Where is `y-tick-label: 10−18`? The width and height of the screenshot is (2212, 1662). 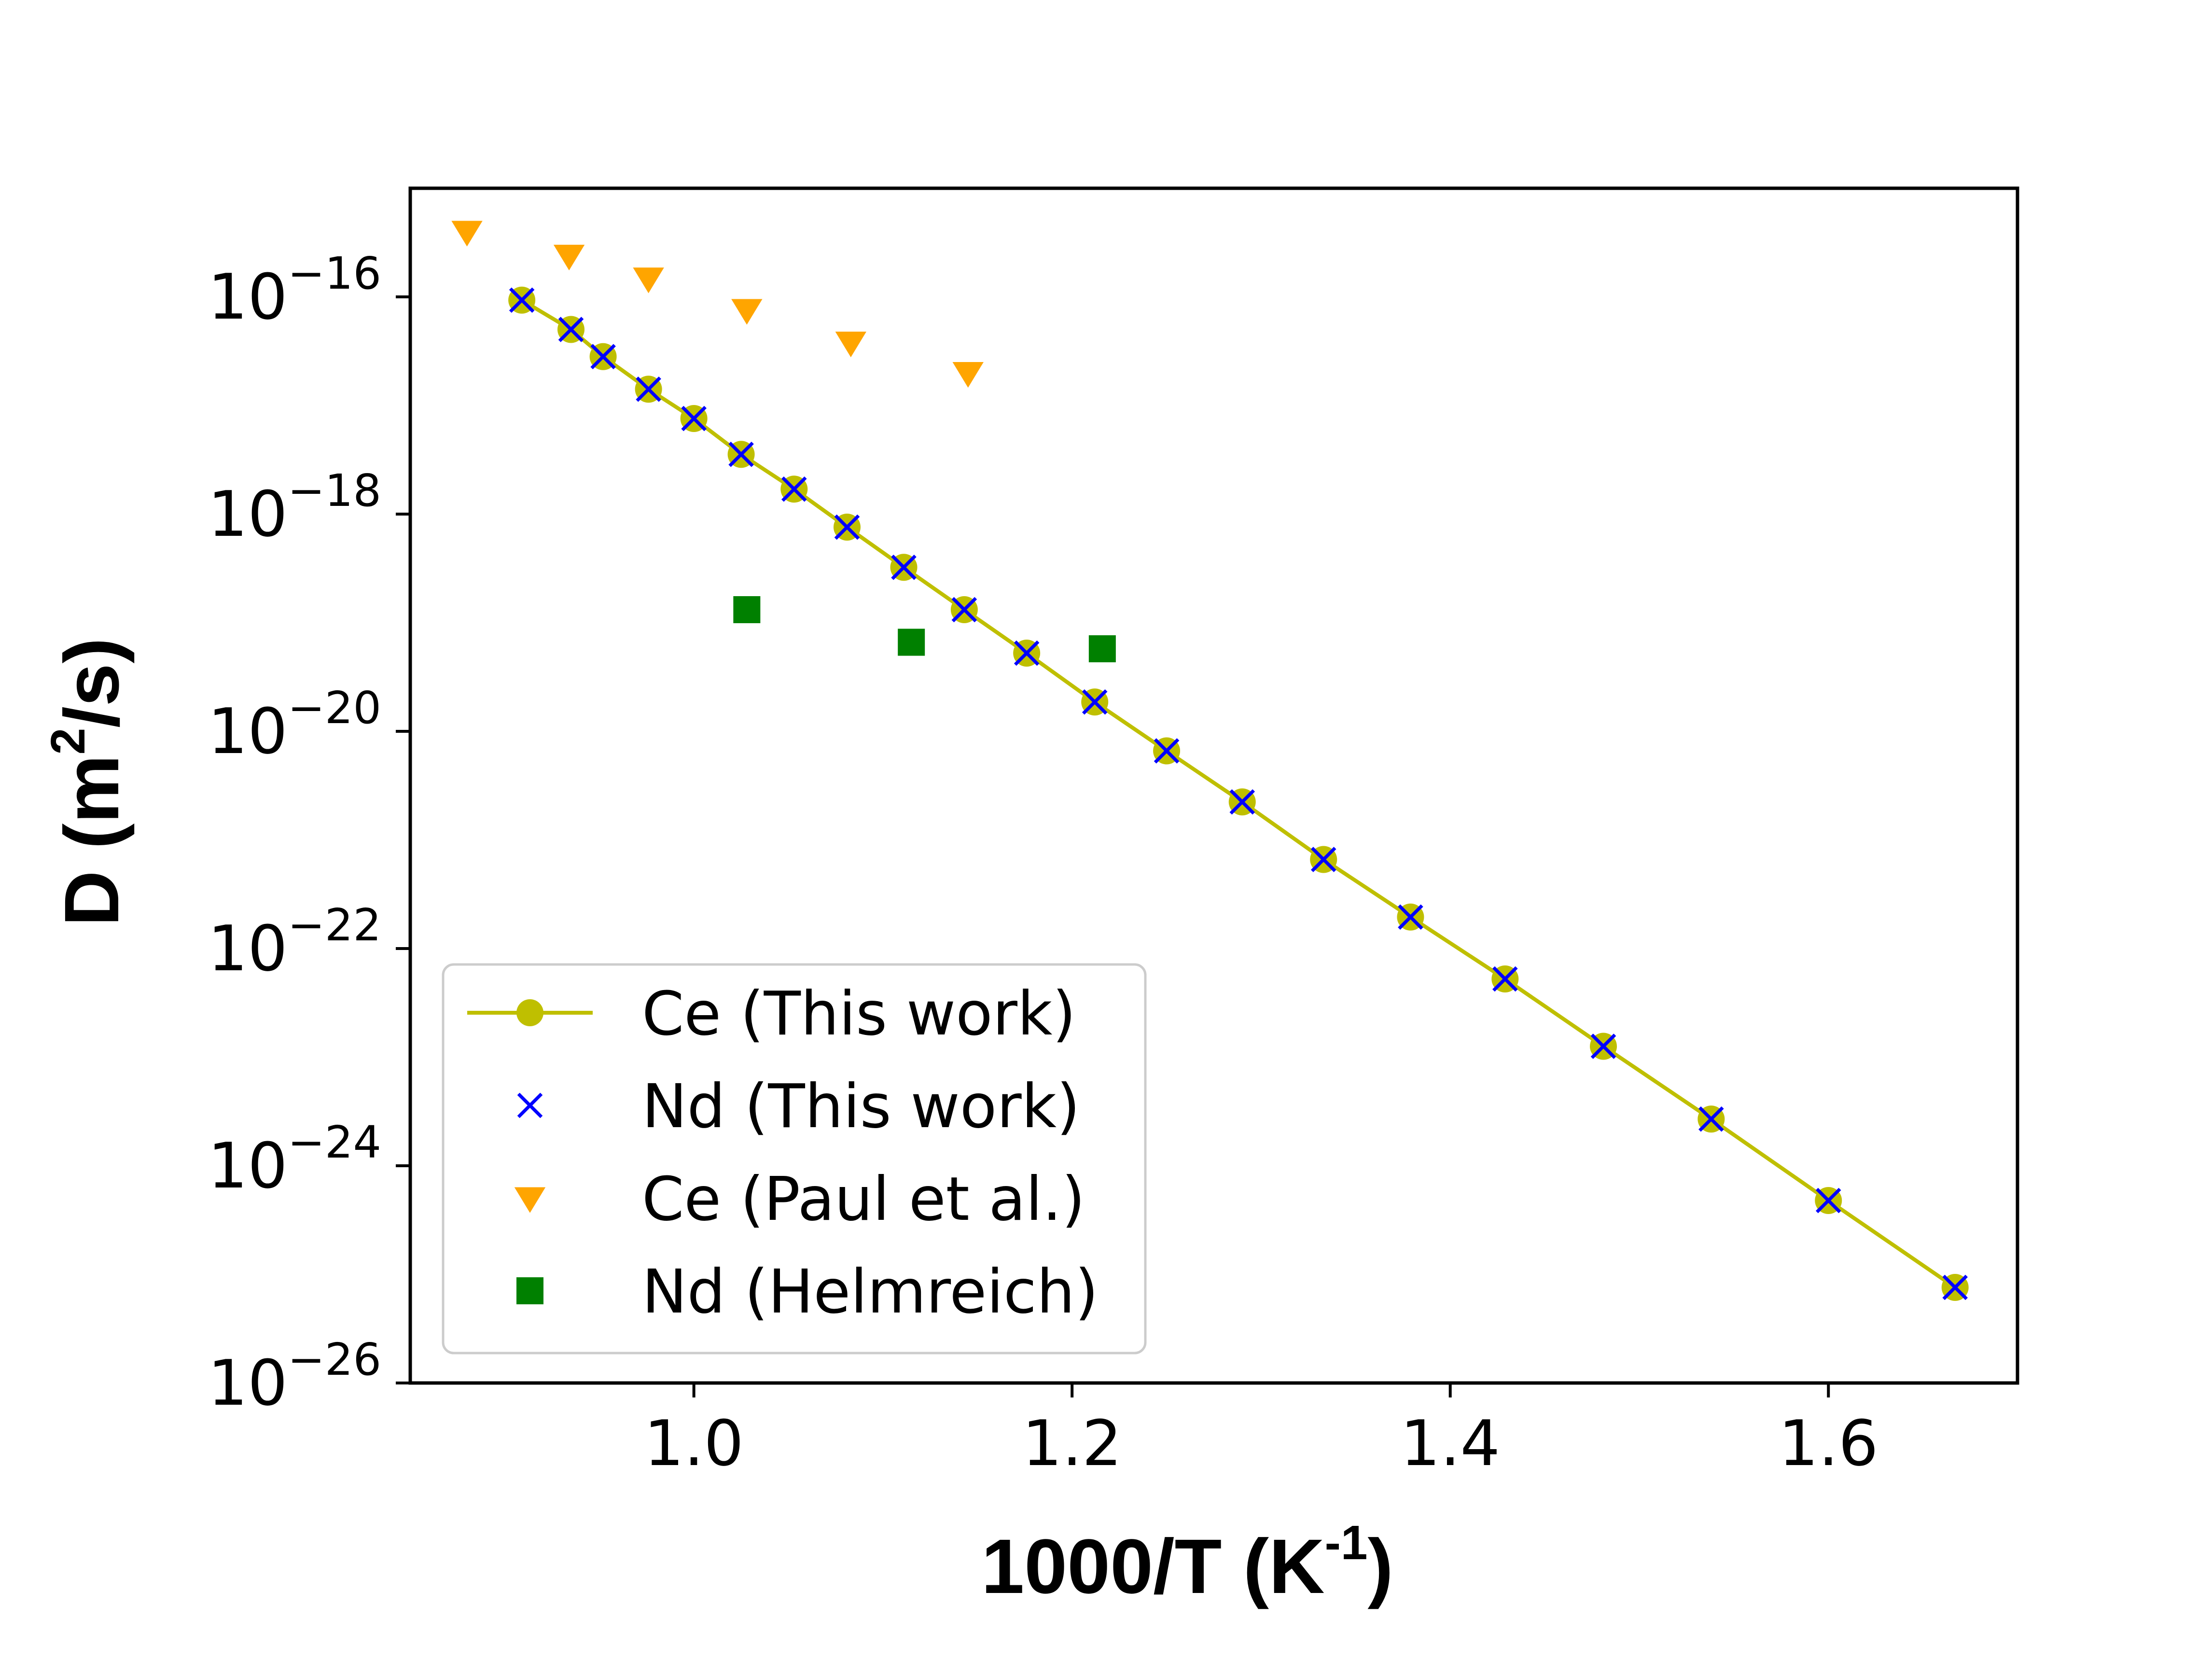
y-tick-label: 10−18 is located at coordinates (294, 508).